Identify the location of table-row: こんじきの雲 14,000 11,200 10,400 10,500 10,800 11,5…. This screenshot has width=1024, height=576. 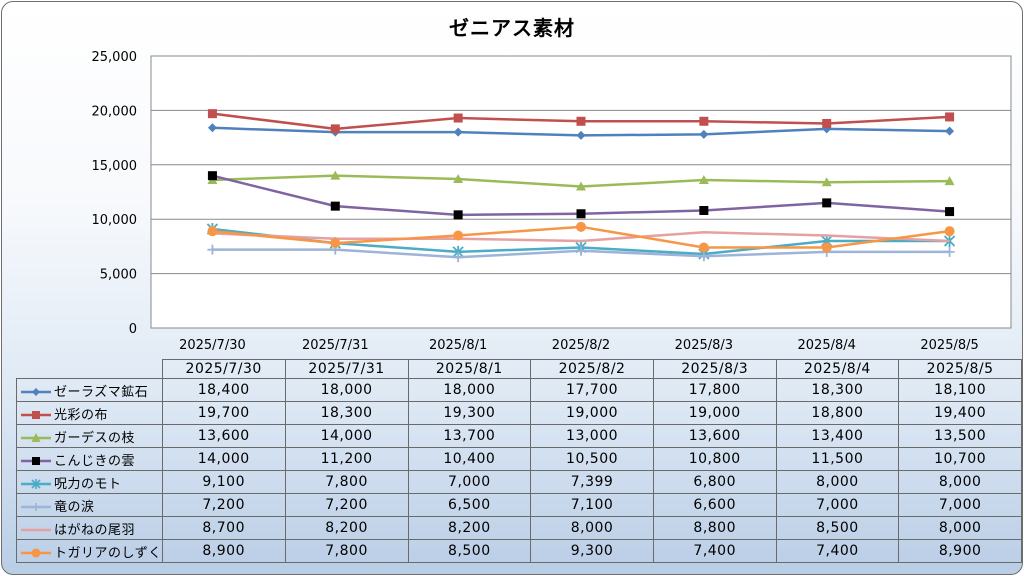
(519, 459).